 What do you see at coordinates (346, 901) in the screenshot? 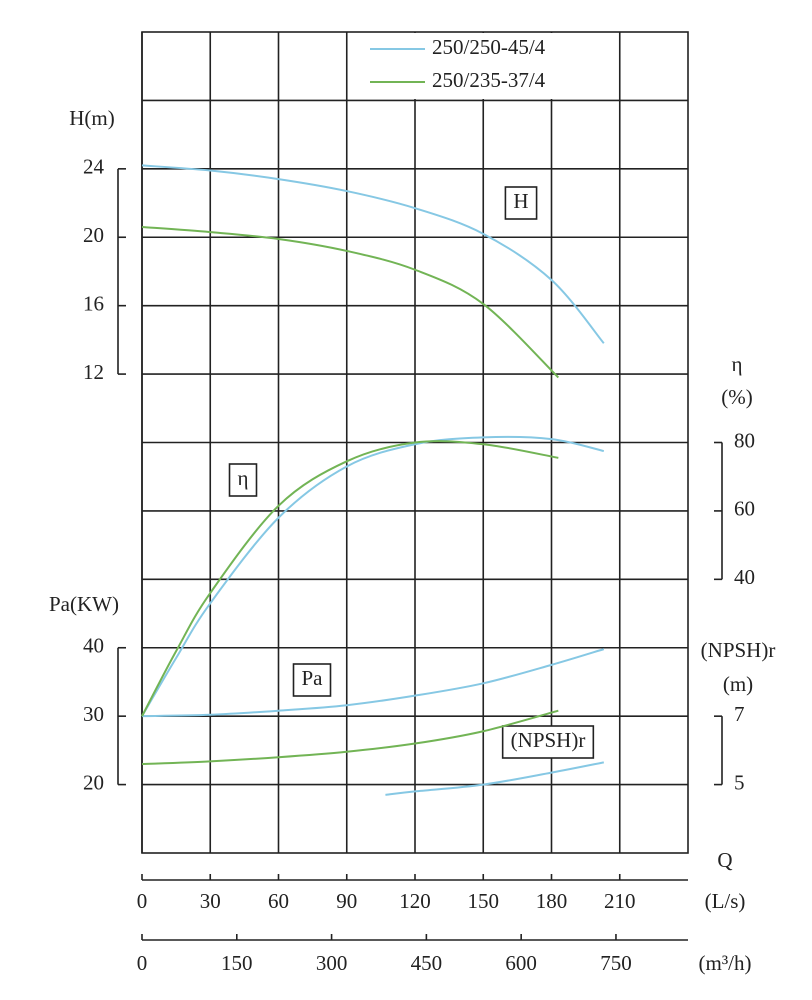
I see `x-tick-label: 90` at bounding box center [346, 901].